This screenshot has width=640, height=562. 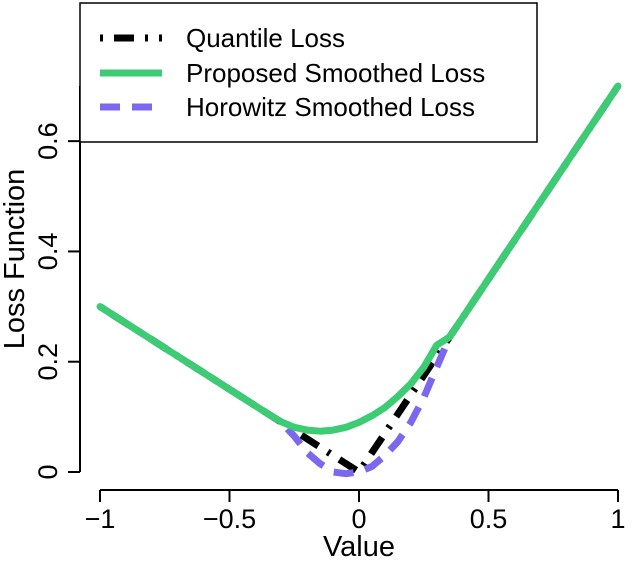 I want to click on y-tick-label: 0.6, so click(x=48, y=141).